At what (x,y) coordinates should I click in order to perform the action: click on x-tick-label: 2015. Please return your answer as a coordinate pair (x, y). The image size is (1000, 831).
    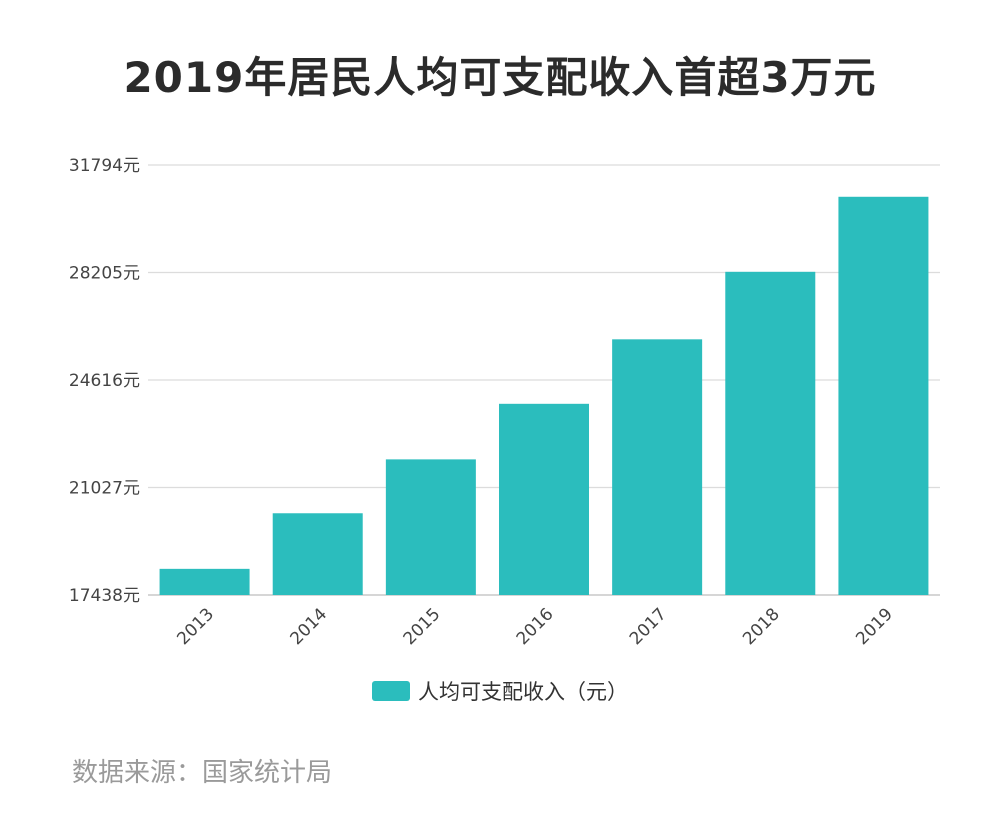
    Looking at the image, I should click on (422, 626).